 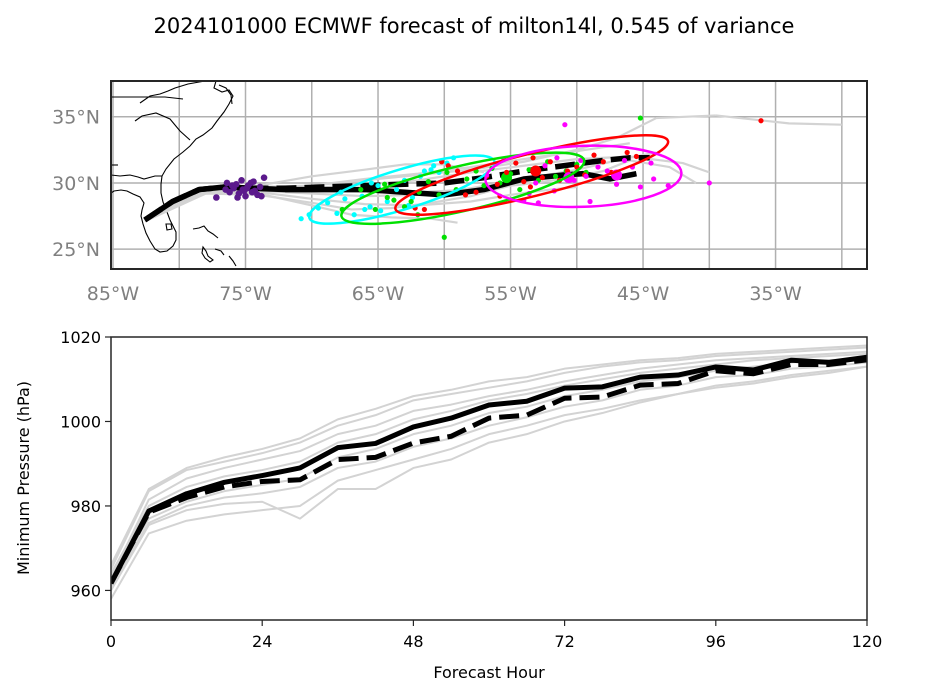 I want to click on map-y-tick-label: 30°N, so click(x=76, y=184).